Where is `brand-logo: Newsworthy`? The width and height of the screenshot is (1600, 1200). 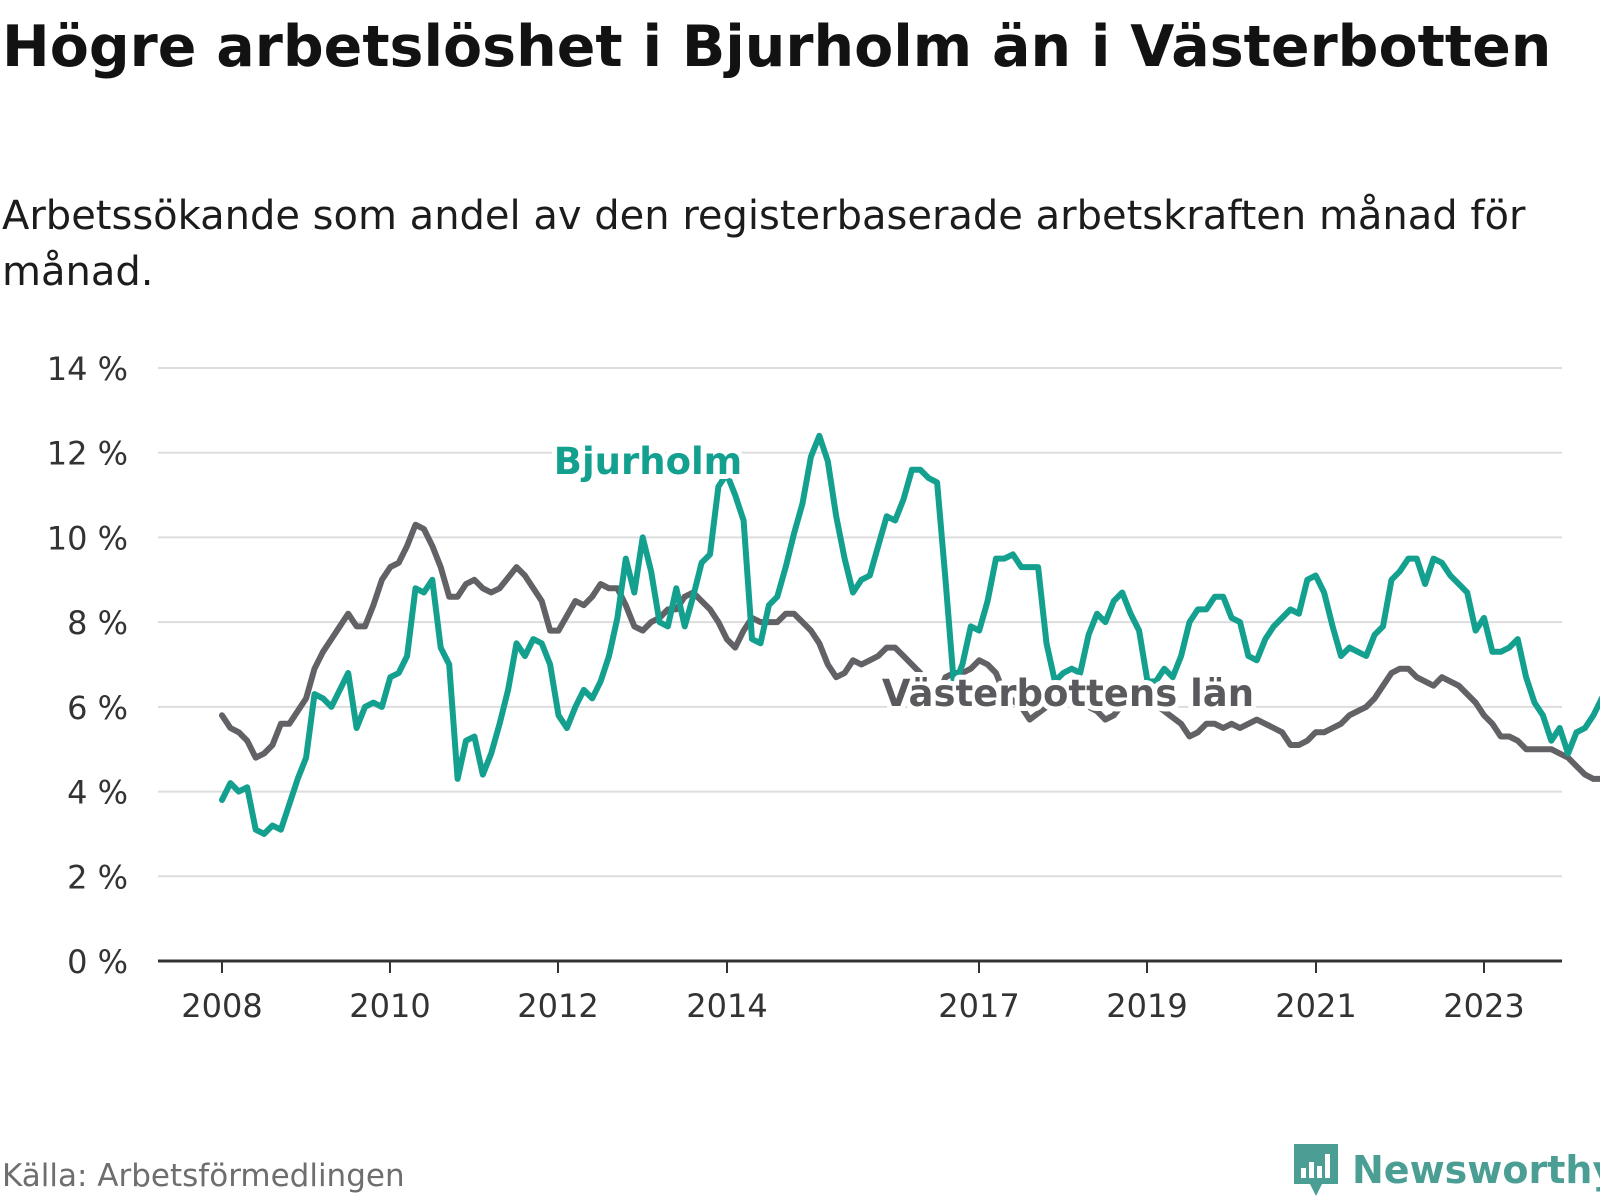
brand-logo: Newsworthy is located at coordinates (1445, 1170).